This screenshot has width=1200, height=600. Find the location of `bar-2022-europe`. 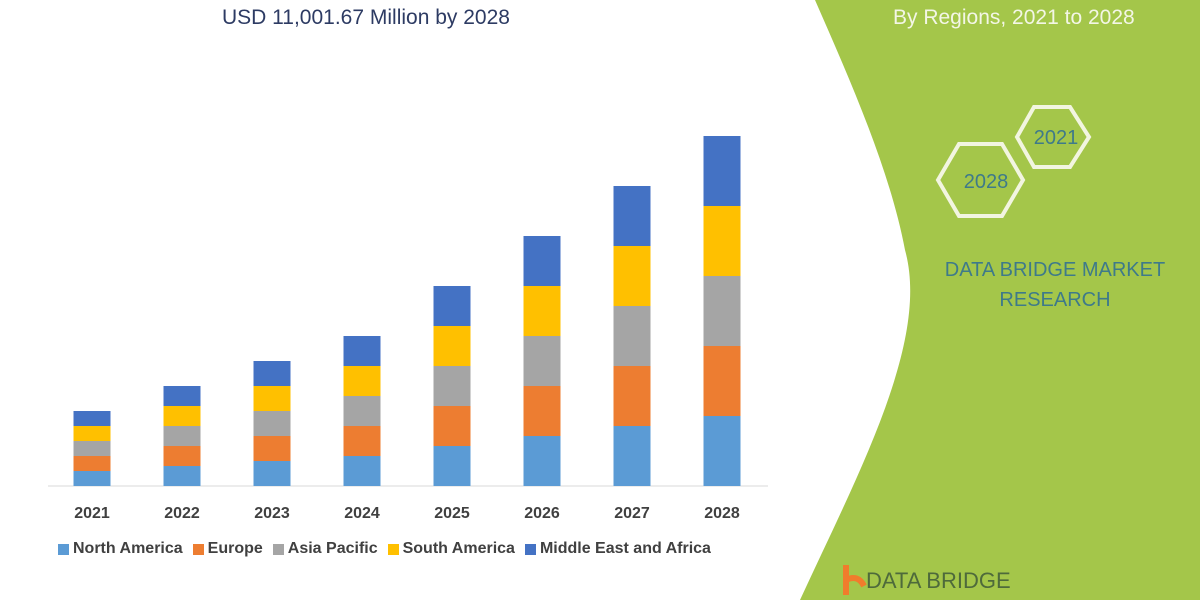

bar-2022-europe is located at coordinates (182, 456).